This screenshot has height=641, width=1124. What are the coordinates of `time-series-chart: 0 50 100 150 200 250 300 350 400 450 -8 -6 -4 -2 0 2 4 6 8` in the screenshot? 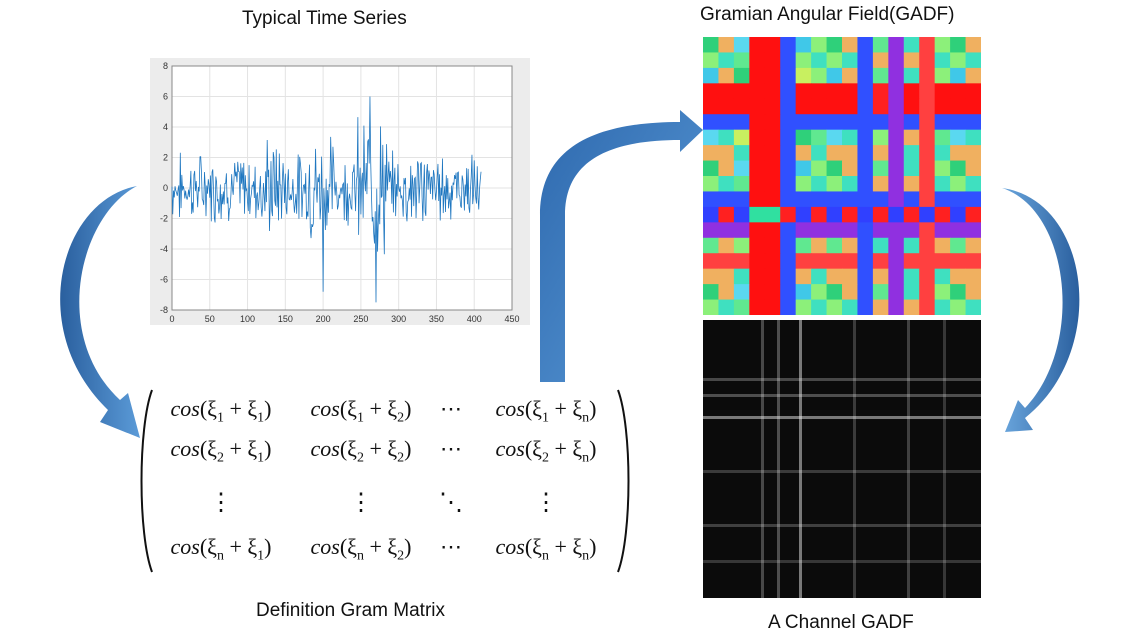 It's located at (340, 192).